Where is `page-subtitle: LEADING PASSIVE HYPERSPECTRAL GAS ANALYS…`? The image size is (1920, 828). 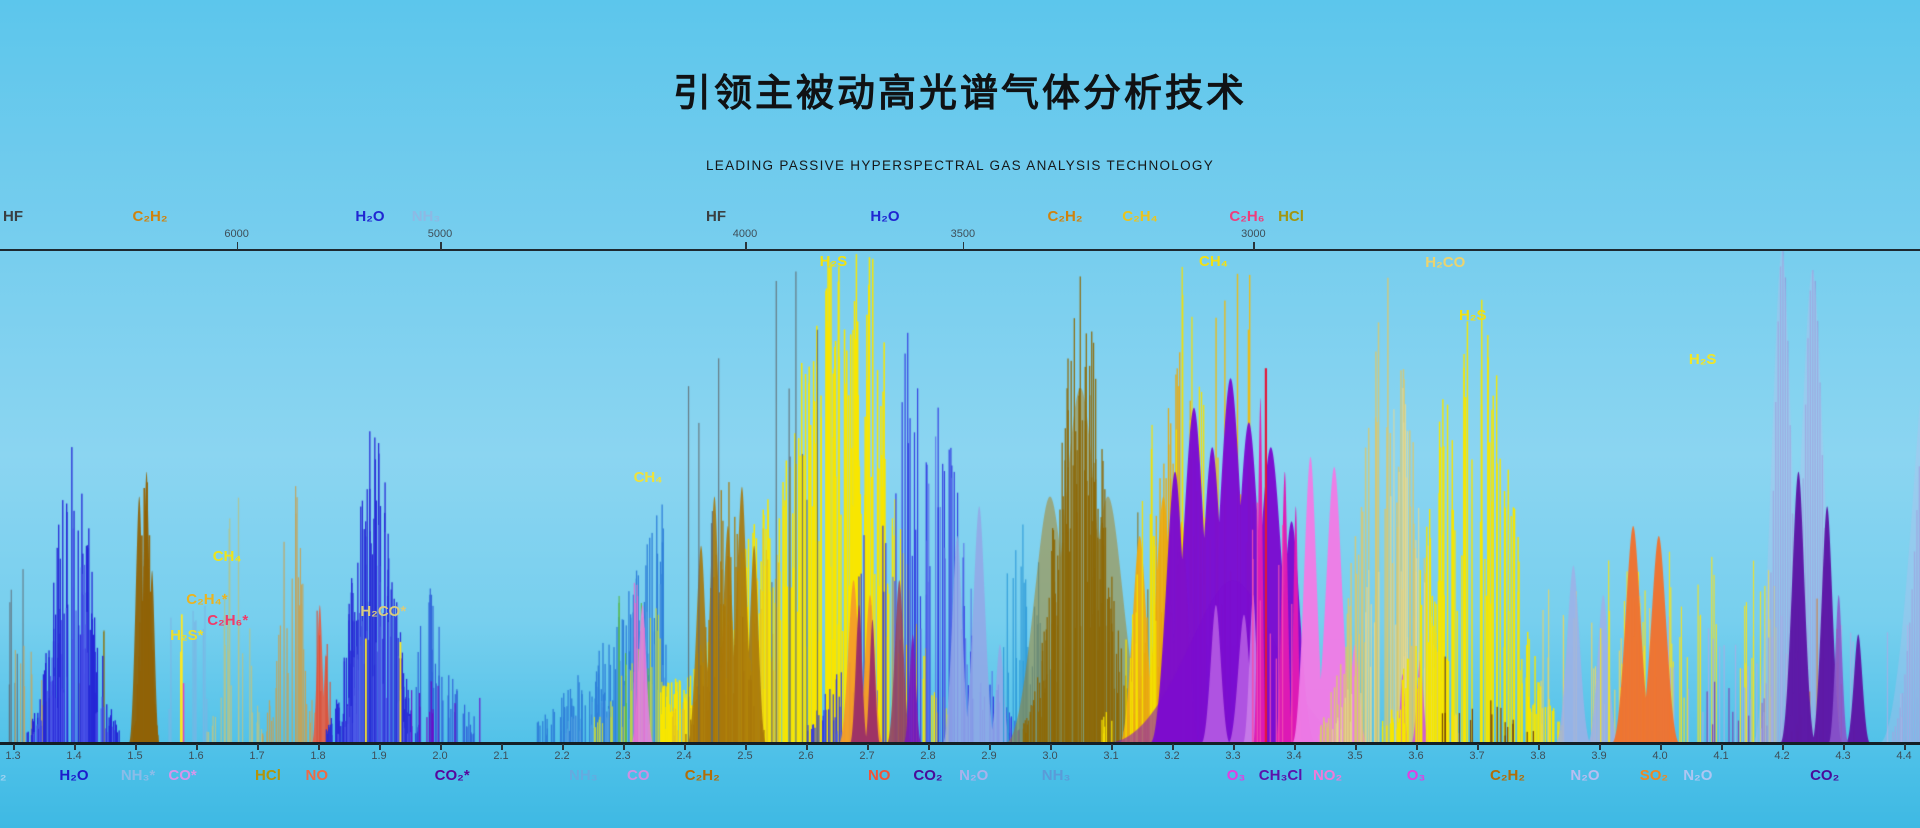
page-subtitle: LEADING PASSIVE HYPERSPECTRAL GAS ANALYS… is located at coordinates (960, 165).